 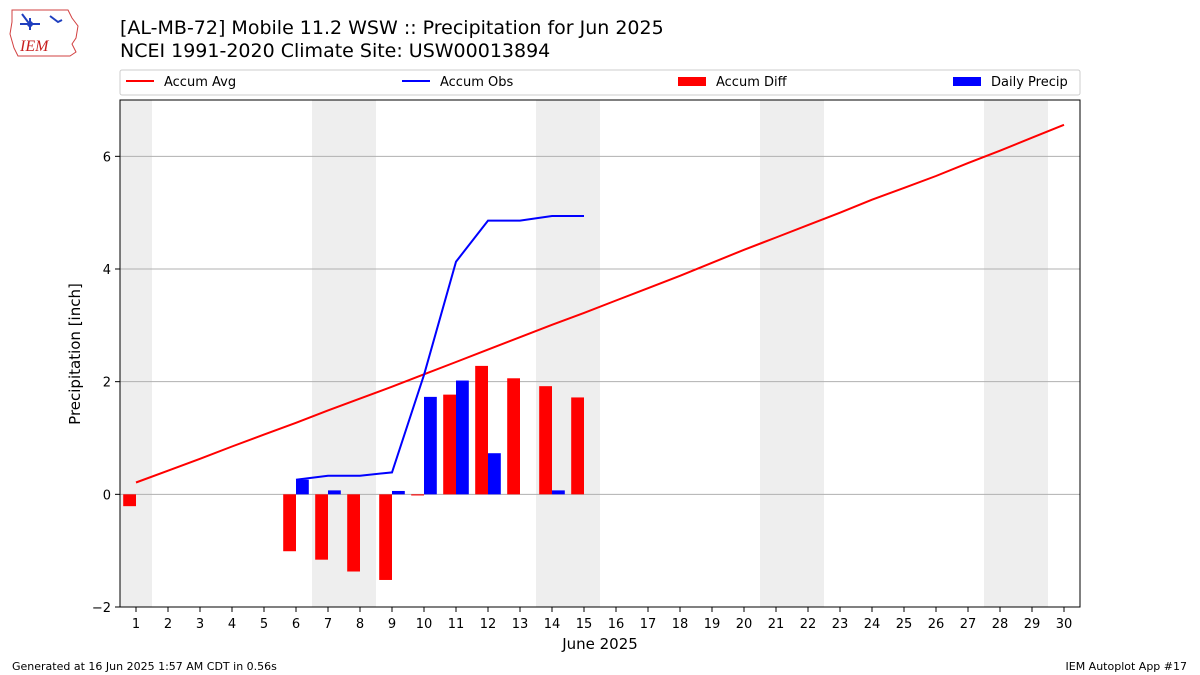 I want to click on legend-label-accum-diff: Accum Diff, so click(x=752, y=82).